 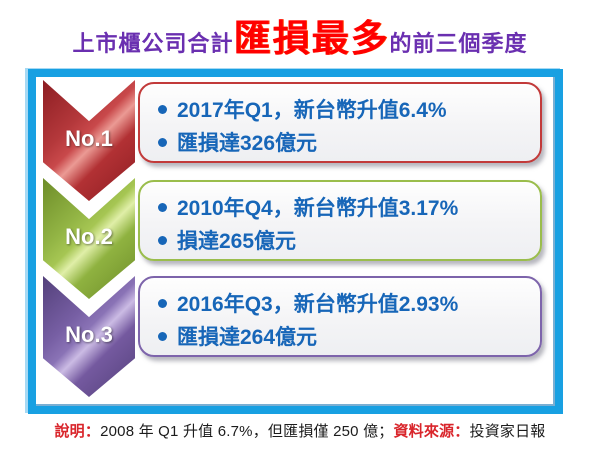 I want to click on footnote-note-text: 2008 年 Q1 升值 6.7%，但匯損僅 250 億；, so click(x=247, y=431).